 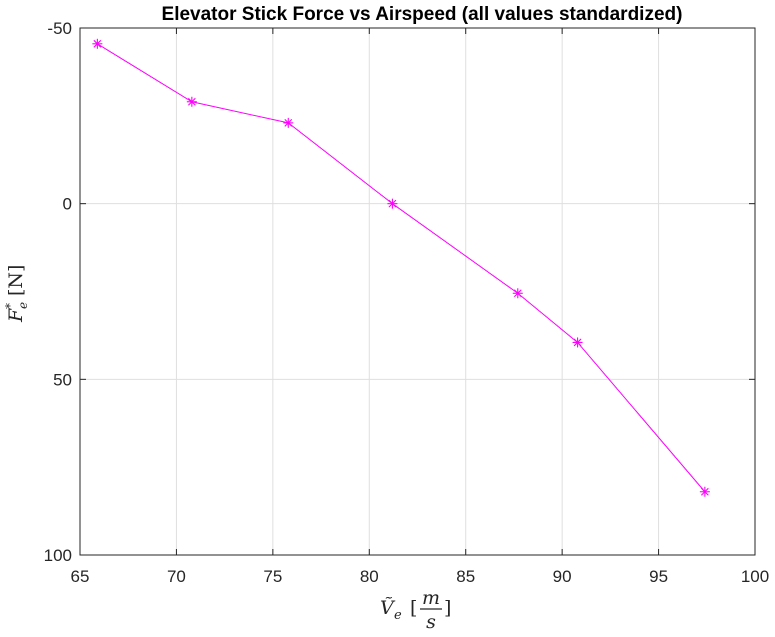 What do you see at coordinates (562, 576) in the screenshot?
I see `x-tick-label: 90` at bounding box center [562, 576].